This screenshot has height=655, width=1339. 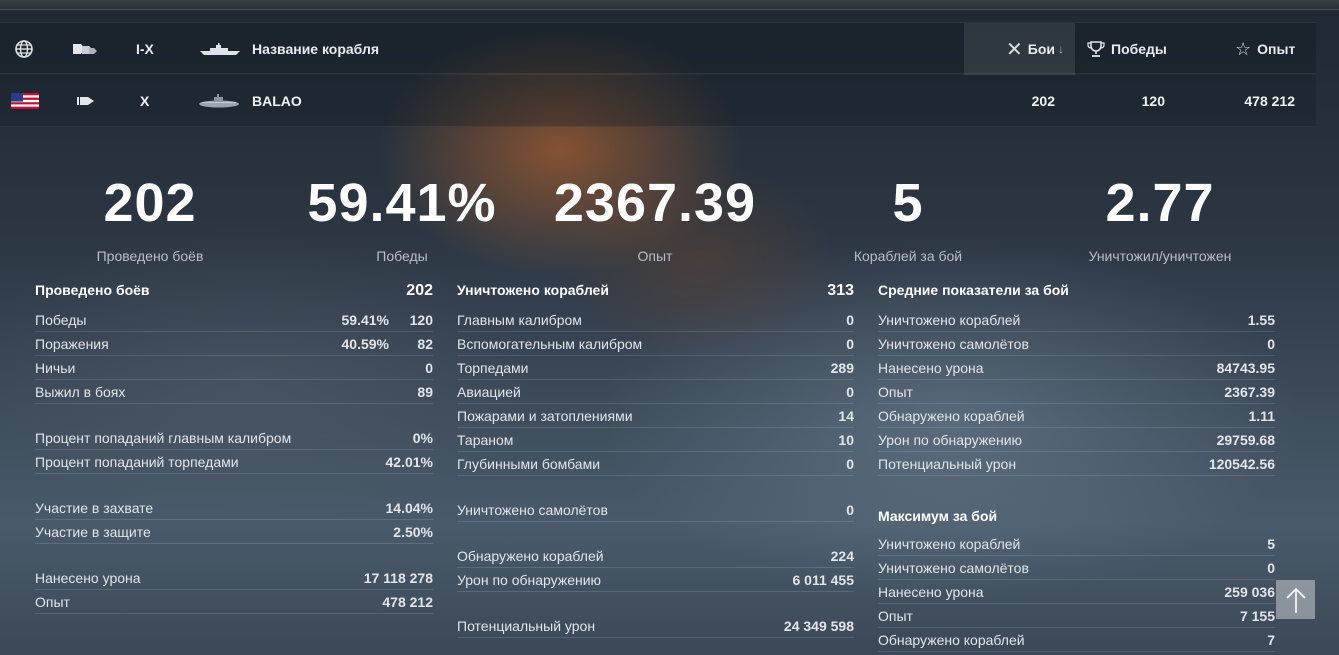 I want to click on stat-value: 289, so click(x=842, y=368).